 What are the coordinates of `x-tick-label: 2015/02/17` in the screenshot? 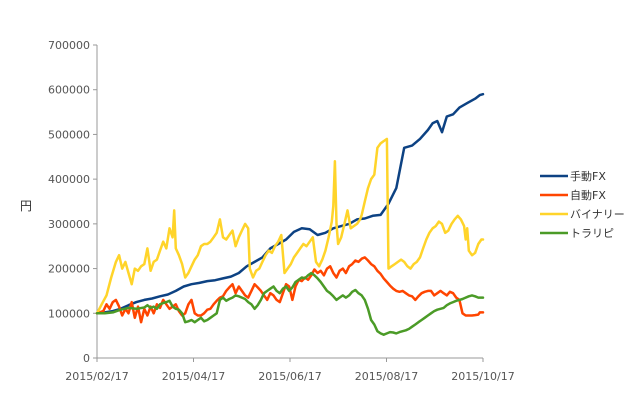 It's located at (96, 376).